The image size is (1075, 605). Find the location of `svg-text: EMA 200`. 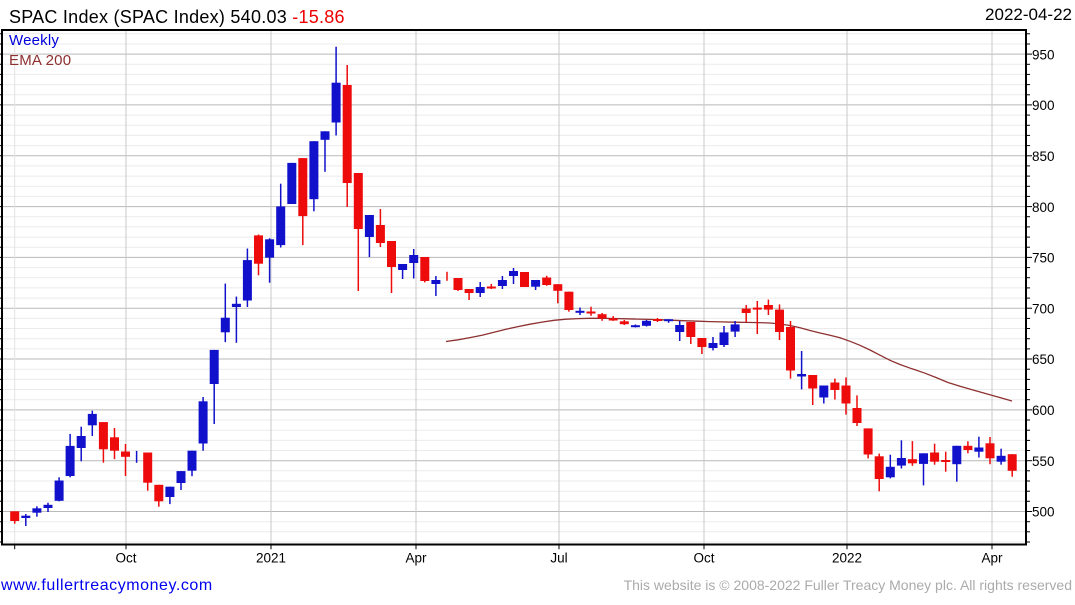

svg-text: EMA 200 is located at coordinates (40, 60).